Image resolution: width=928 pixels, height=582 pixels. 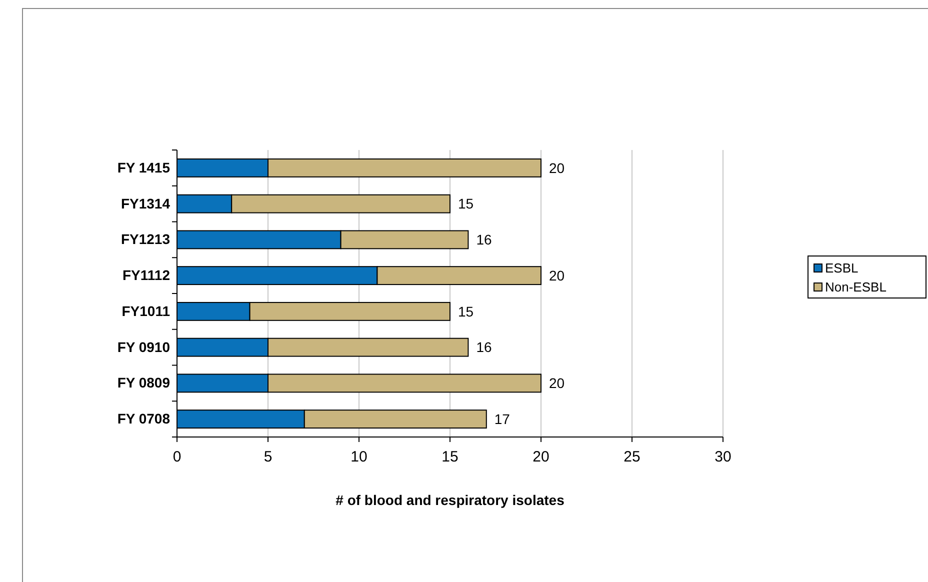 What do you see at coordinates (359, 457) in the screenshot?
I see `x-tick-label: 10` at bounding box center [359, 457].